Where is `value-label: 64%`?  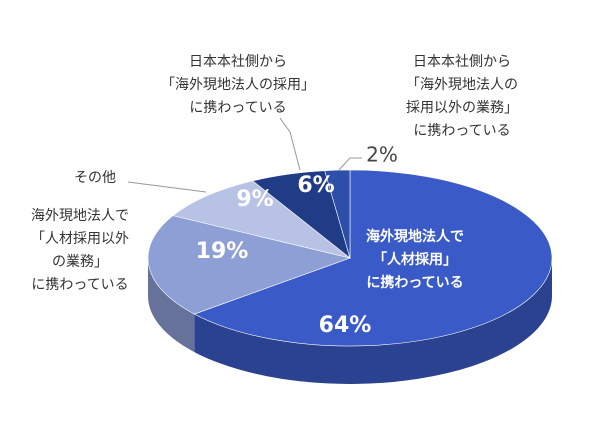 value-label: 64% is located at coordinates (345, 325).